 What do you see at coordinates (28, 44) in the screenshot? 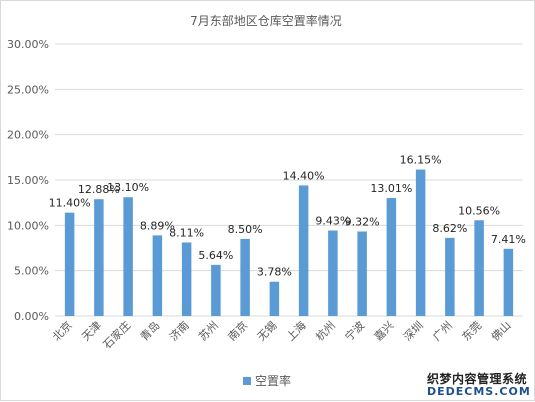
I see `y-tick-label: 30.00%` at bounding box center [28, 44].